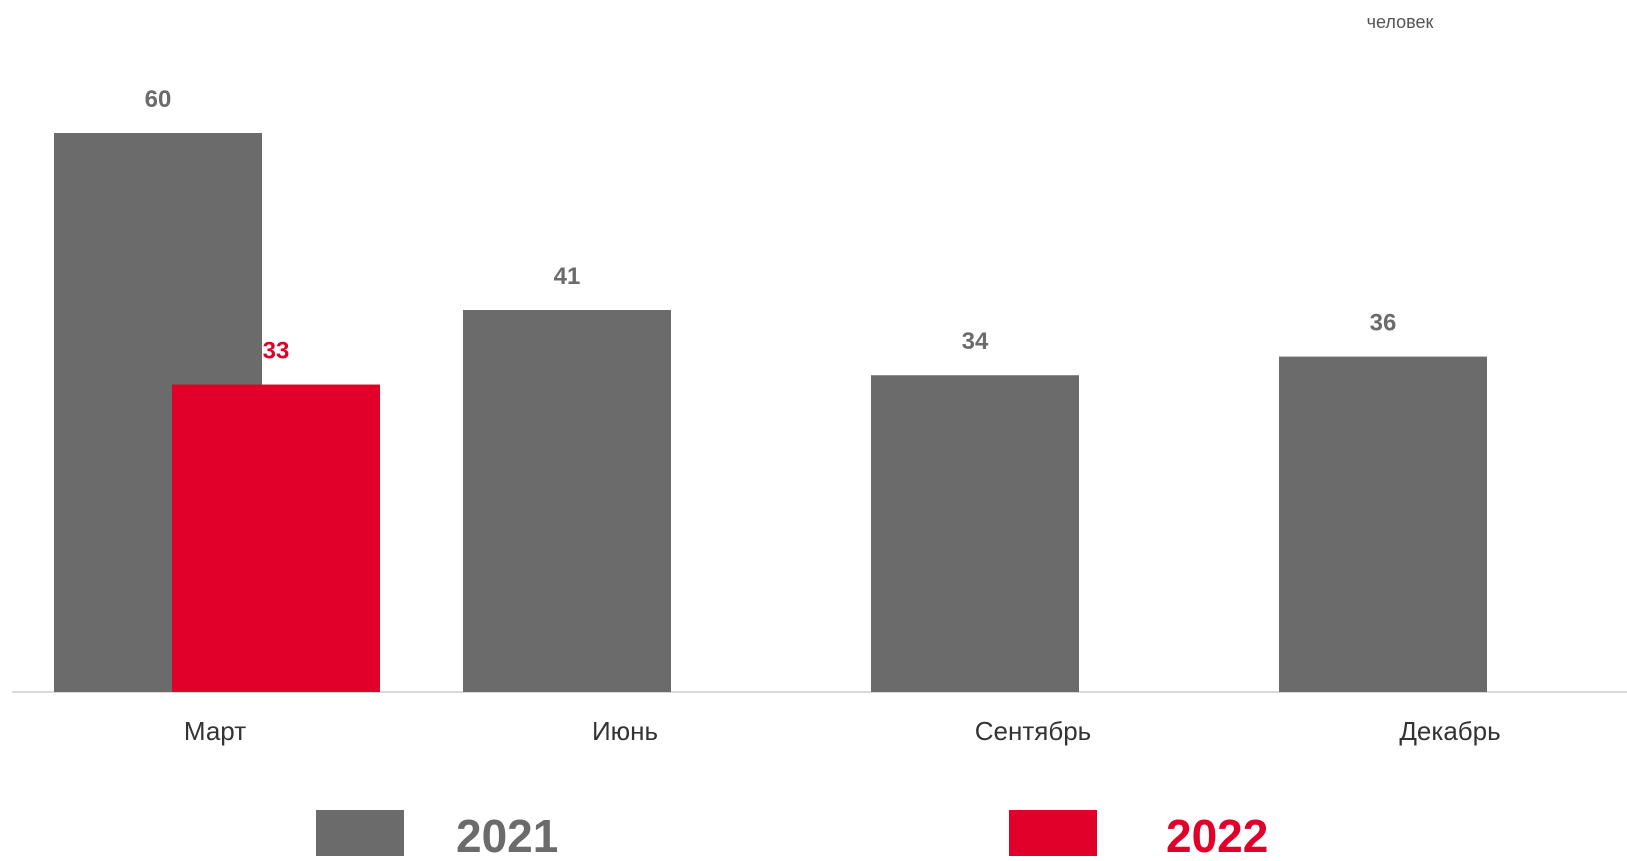 This screenshot has width=1627, height=861. Describe the element at coordinates (792, 835) in the screenshot. I see `legend: 2021 2022` at that location.